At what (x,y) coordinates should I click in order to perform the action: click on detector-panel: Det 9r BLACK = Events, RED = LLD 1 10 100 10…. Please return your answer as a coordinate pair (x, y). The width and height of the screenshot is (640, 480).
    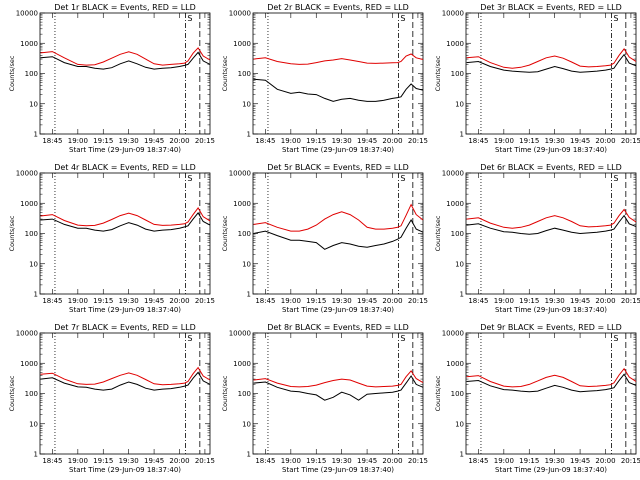
    Looking at the image, I should click on (537, 398).